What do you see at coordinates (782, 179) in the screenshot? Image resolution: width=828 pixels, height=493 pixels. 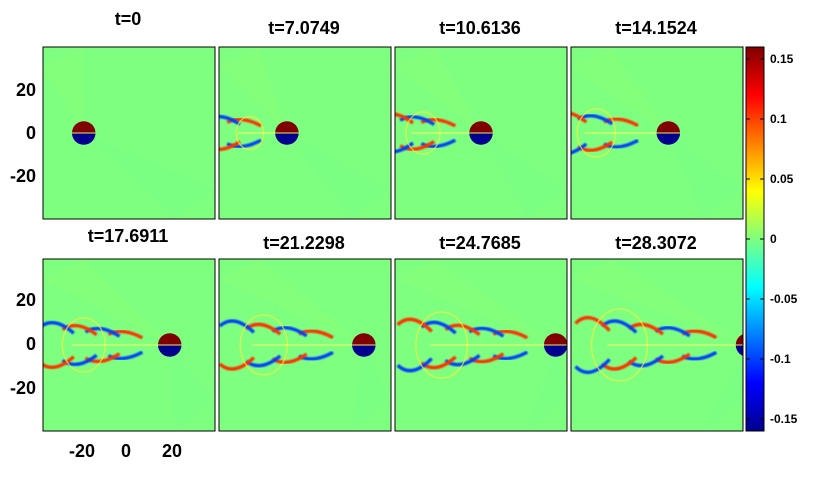 I see `colorbar-tick-label: 0.05` at bounding box center [782, 179].